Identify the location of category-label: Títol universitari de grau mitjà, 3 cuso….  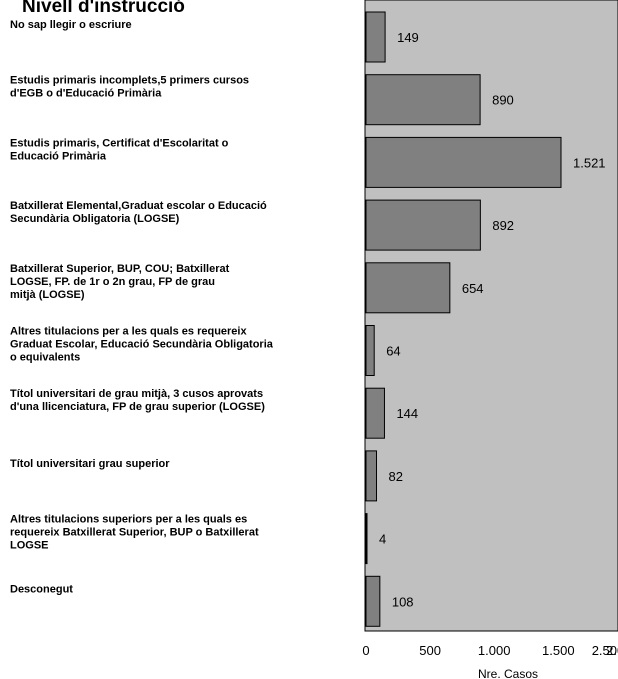
(137, 400).